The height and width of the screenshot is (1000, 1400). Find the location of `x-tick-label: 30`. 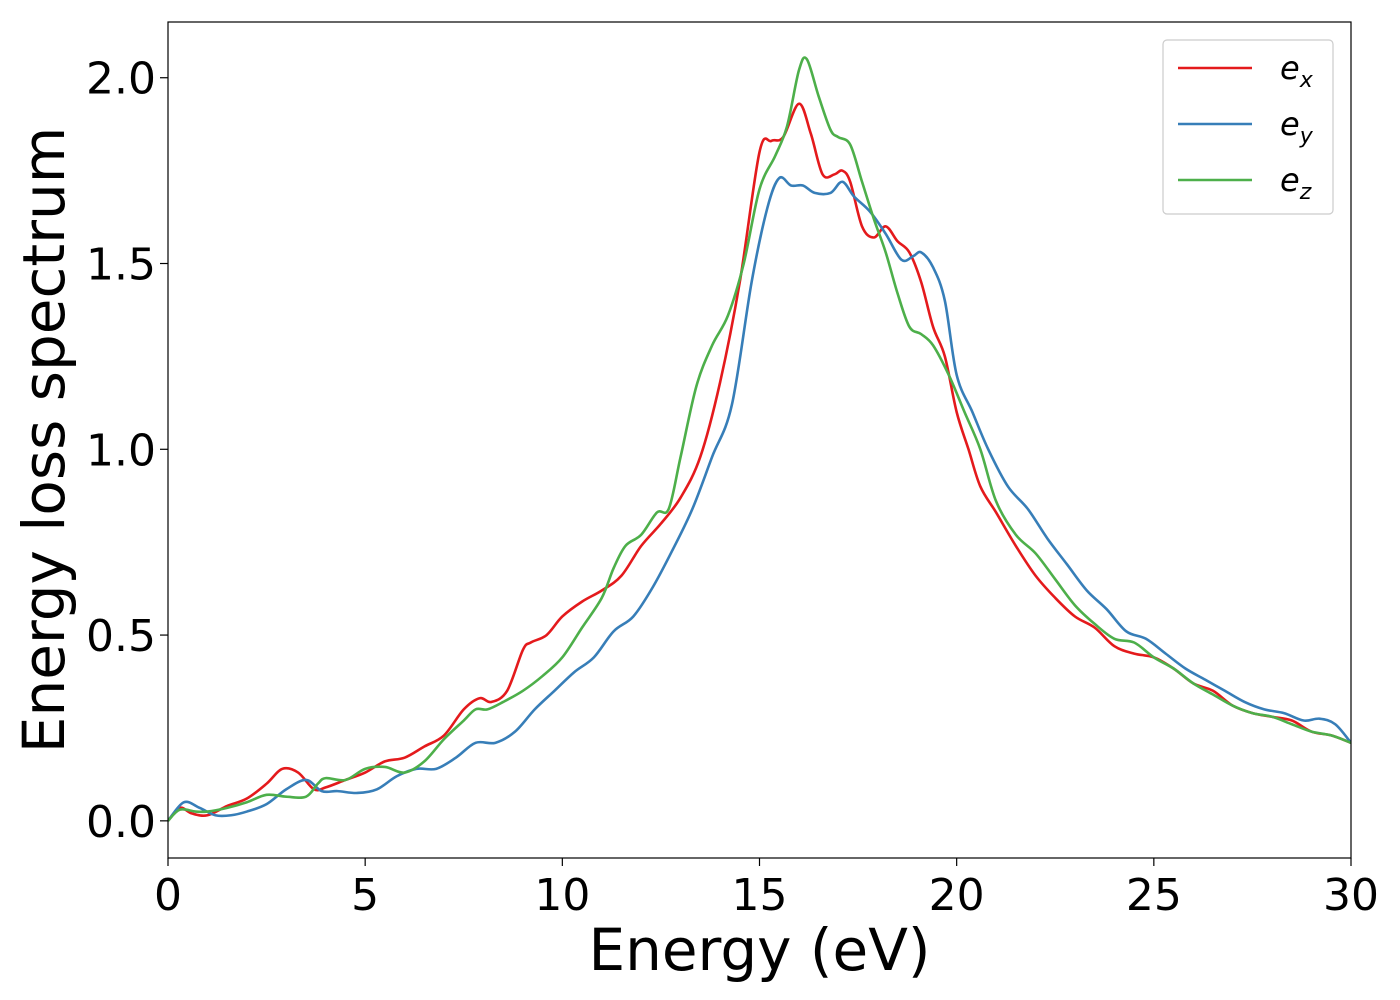

x-tick-label: 30 is located at coordinates (1351, 895).